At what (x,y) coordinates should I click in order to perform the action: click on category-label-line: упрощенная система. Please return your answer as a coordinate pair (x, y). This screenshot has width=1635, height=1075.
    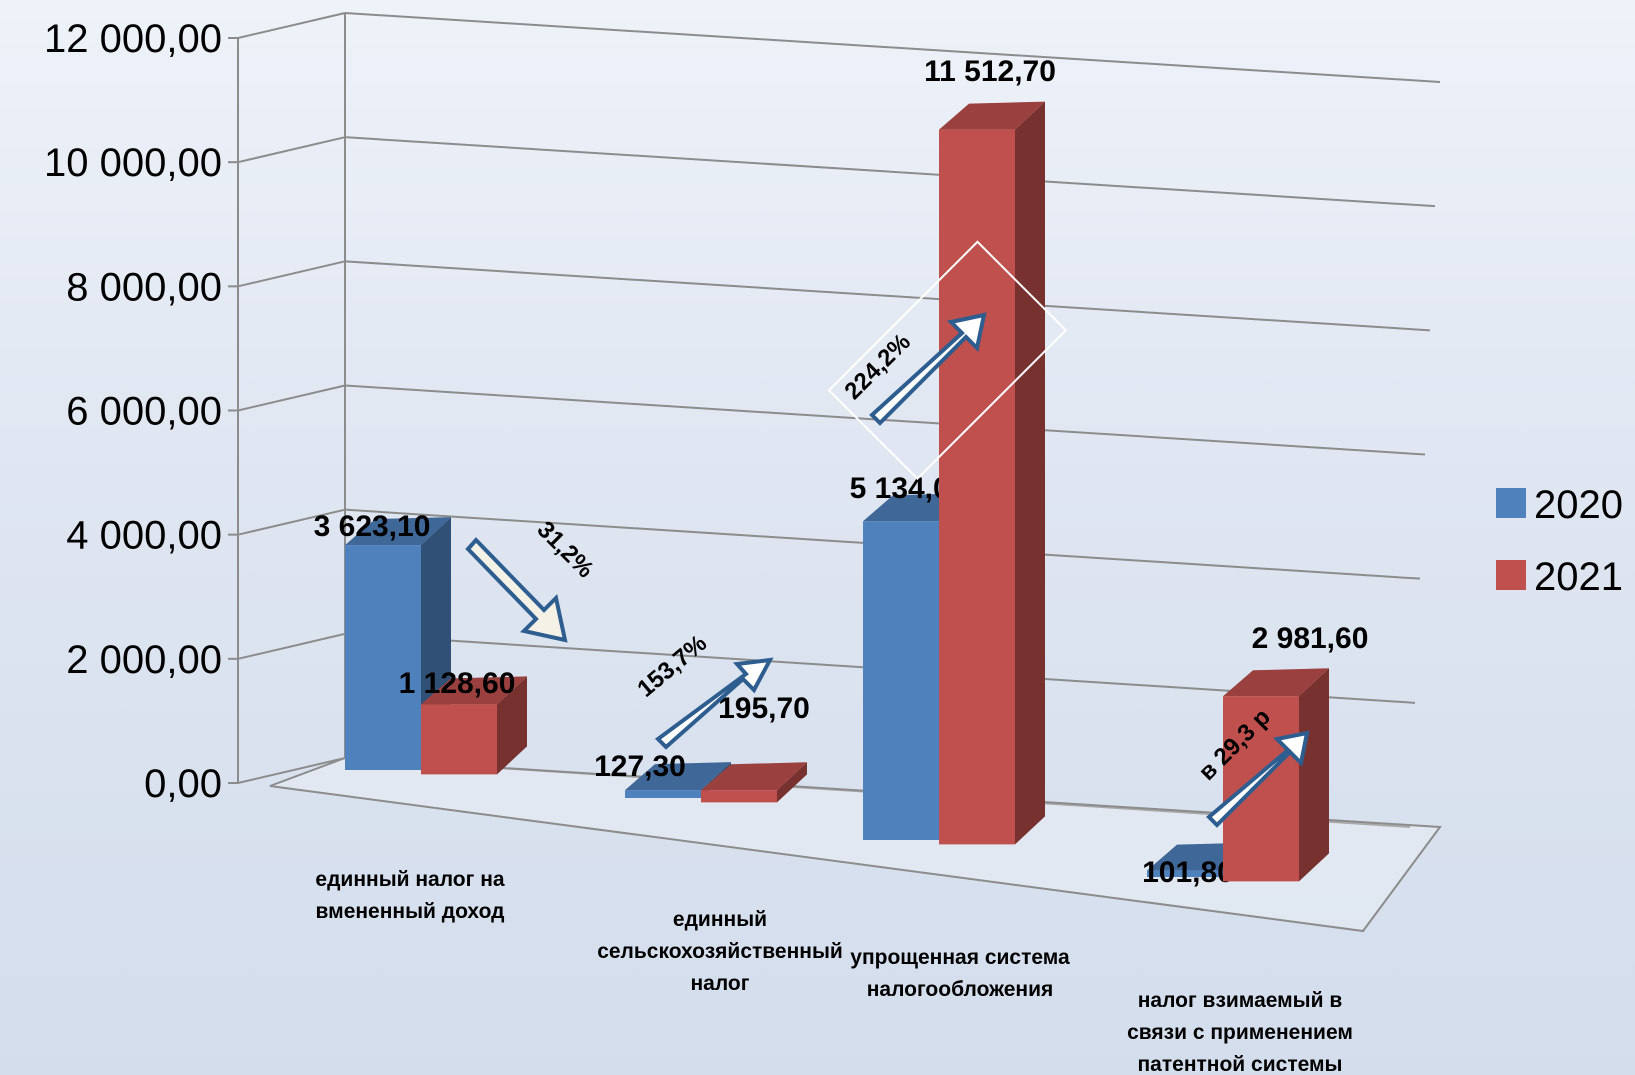
    Looking at the image, I should click on (960, 957).